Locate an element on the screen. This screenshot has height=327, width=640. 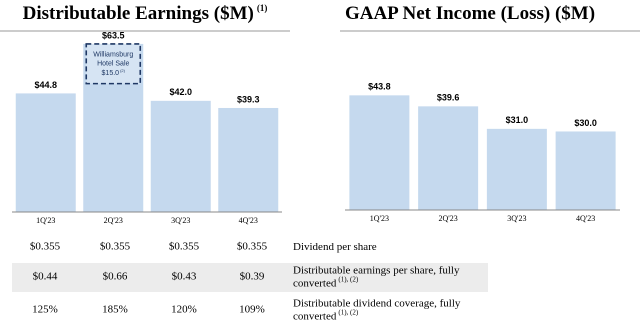
value-label: $44.8 is located at coordinates (45, 85).